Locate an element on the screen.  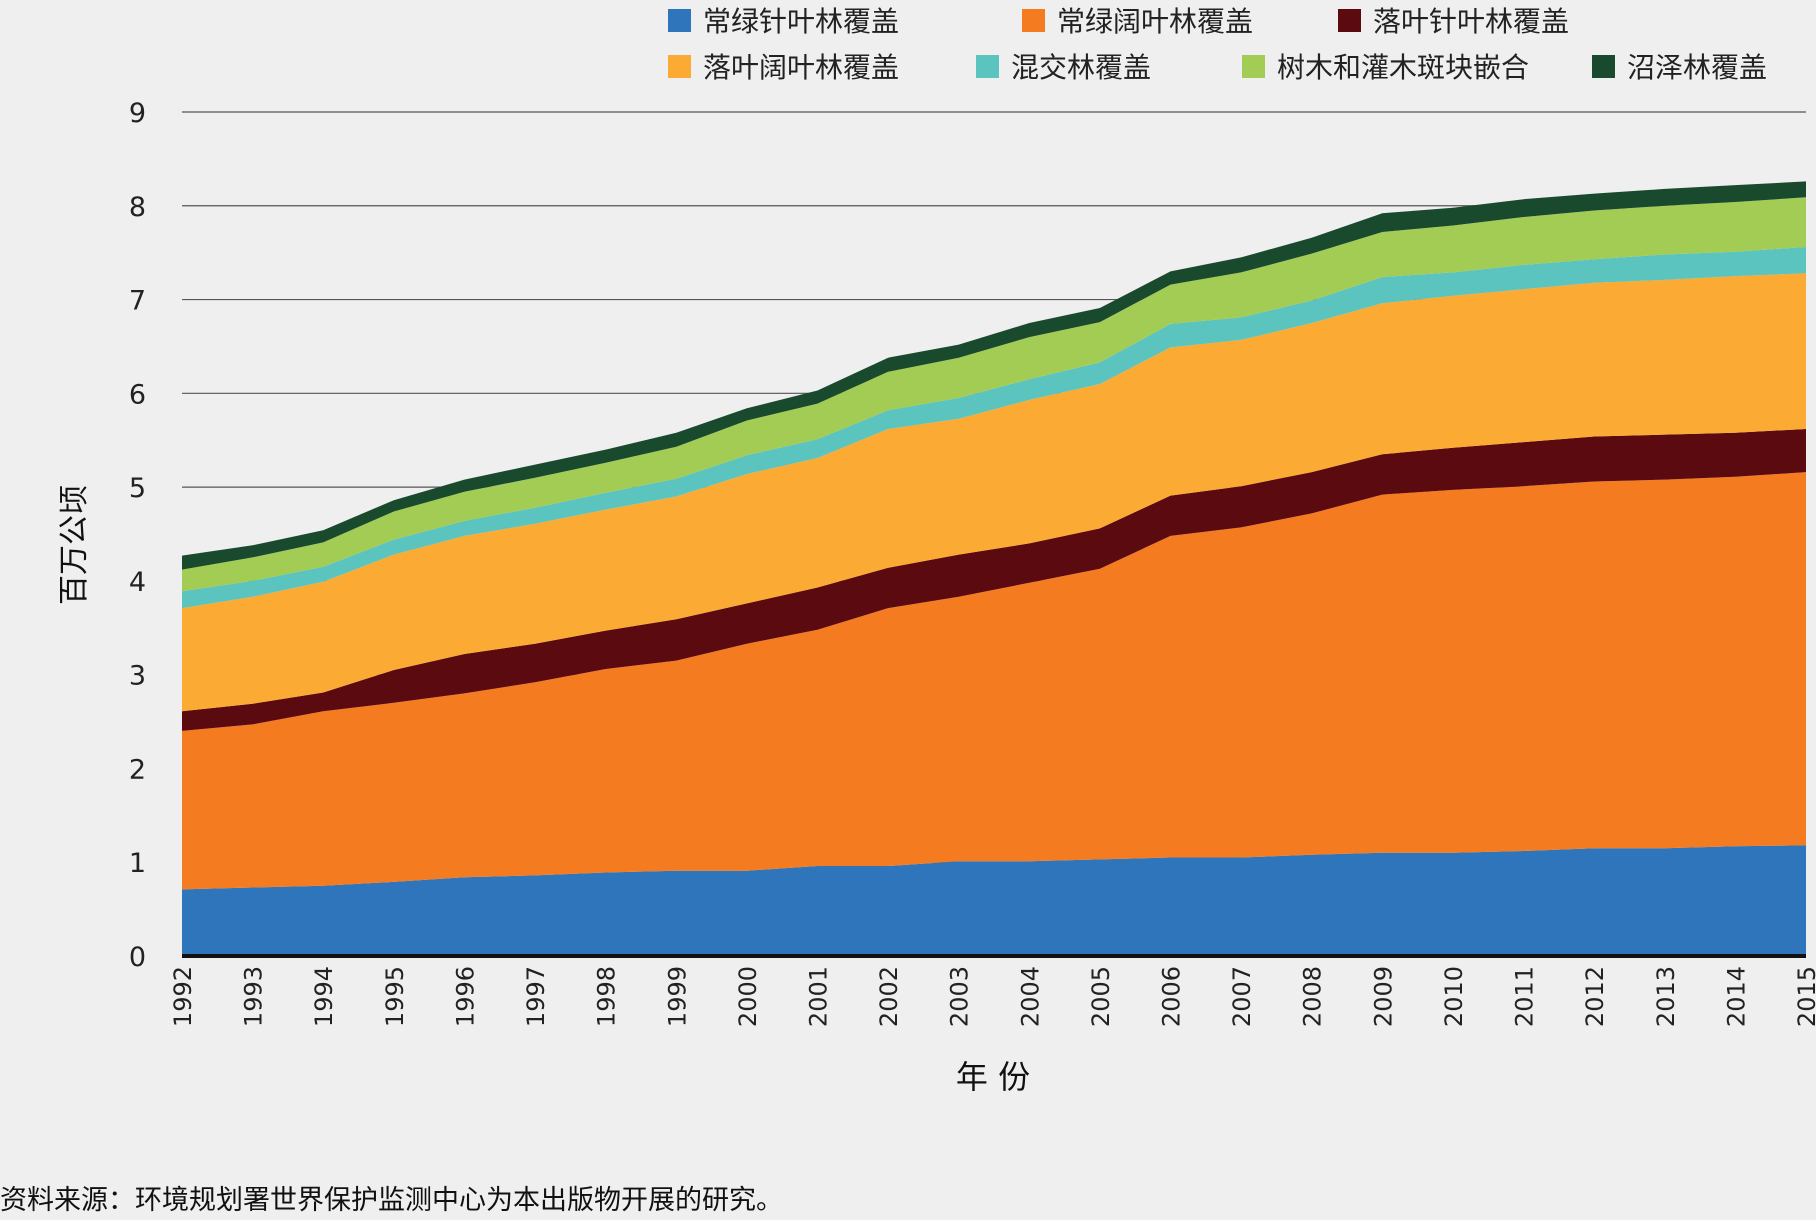
legend-item: 落叶阔叶林覆盖 is located at coordinates (783, 66).